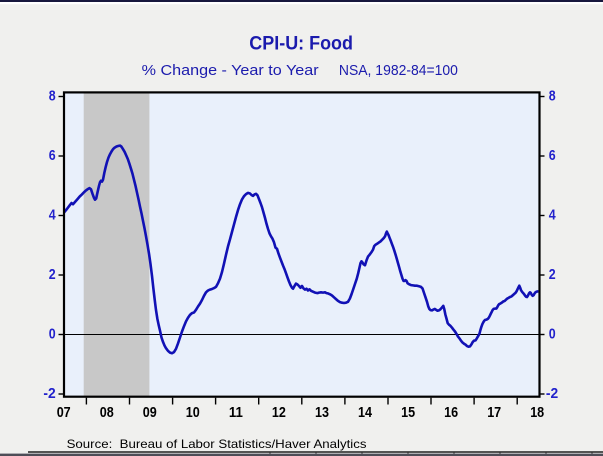  Describe the element at coordinates (193, 413) in the screenshot. I see `svg-text: 10` at that location.